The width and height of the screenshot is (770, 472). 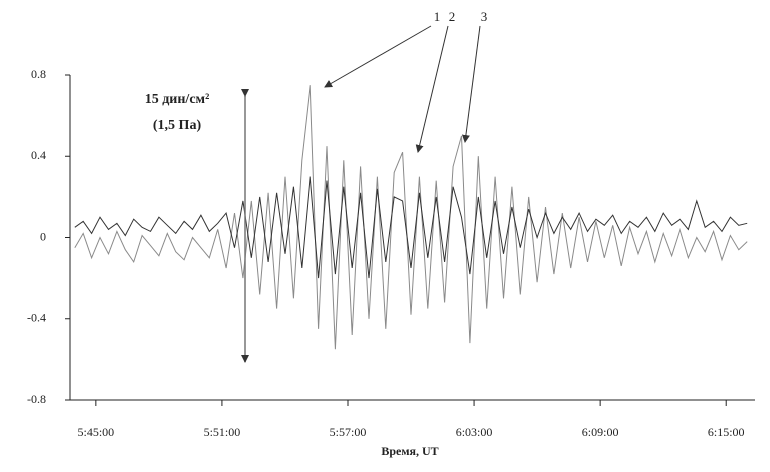 What do you see at coordinates (38, 74) in the screenshot?
I see `y-tick-label: 0.8` at bounding box center [38, 74].